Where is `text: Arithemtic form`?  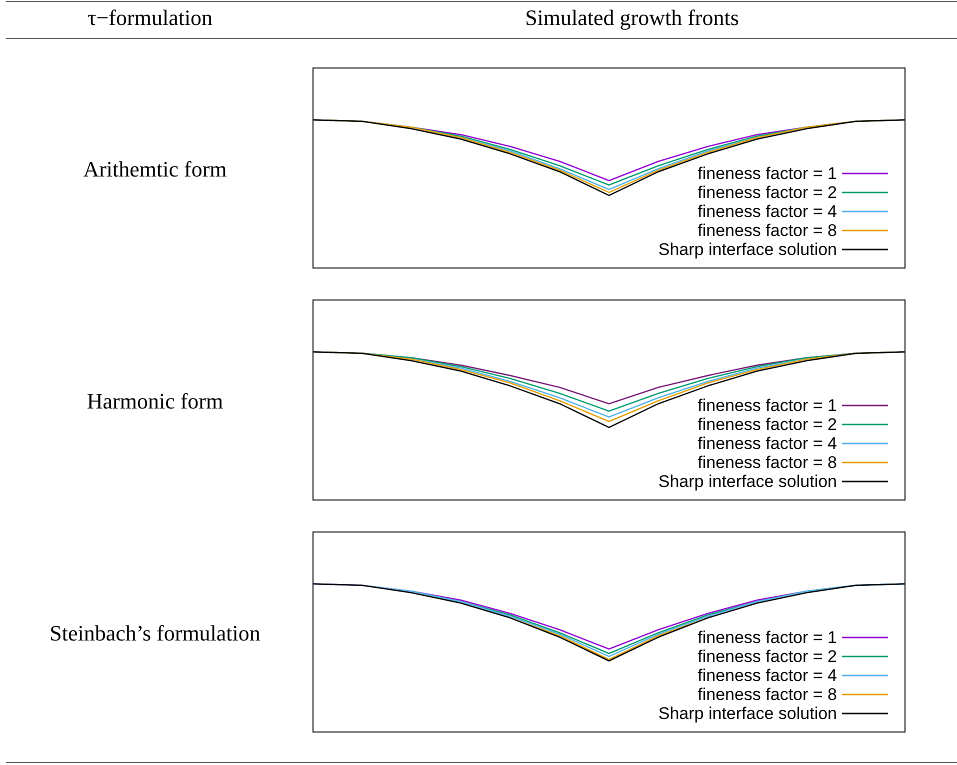 text: Arithemtic form is located at coordinates (155, 169).